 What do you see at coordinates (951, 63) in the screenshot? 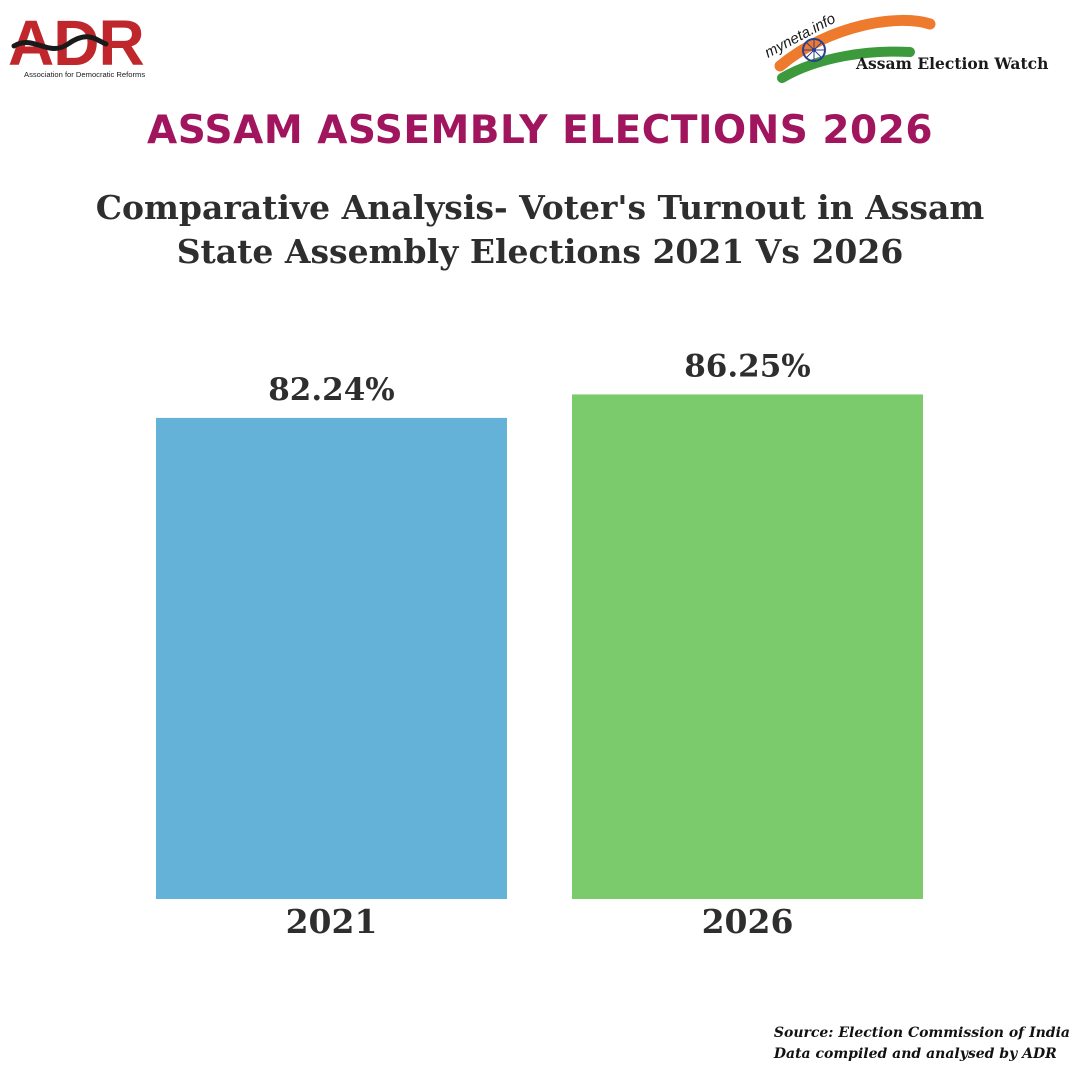
I see `svg-text: Assam Election Watch` at bounding box center [951, 63].